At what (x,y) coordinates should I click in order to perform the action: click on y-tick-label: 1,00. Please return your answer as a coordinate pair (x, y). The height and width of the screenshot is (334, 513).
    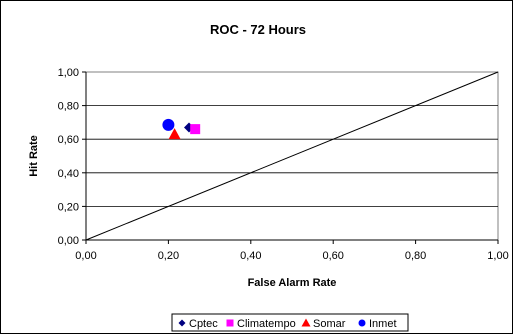
    Looking at the image, I should click on (68, 73).